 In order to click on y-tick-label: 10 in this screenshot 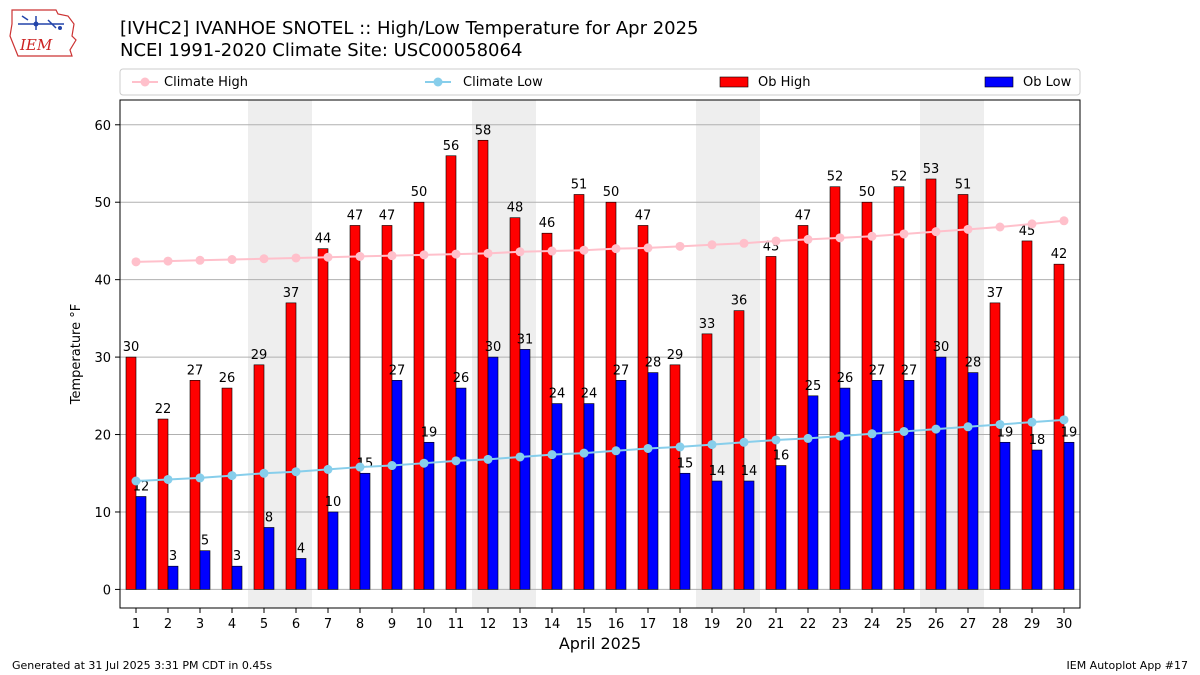, I will do `click(102, 513)`.